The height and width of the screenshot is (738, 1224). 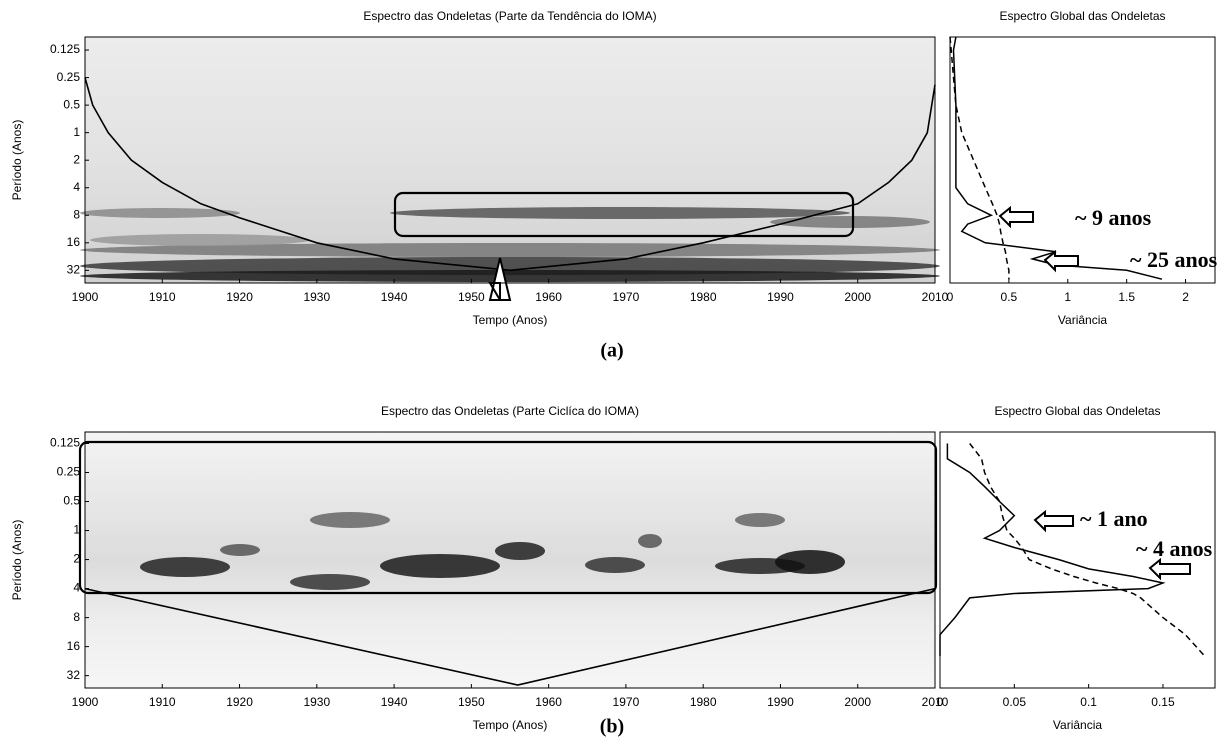 What do you see at coordinates (612, 727) in the screenshot?
I see `panel-label: (b)` at bounding box center [612, 727].